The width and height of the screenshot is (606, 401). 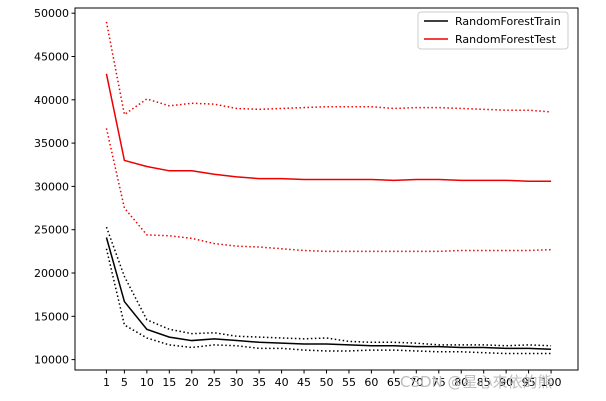 I want to click on x-tick-label: 100, so click(x=551, y=382).